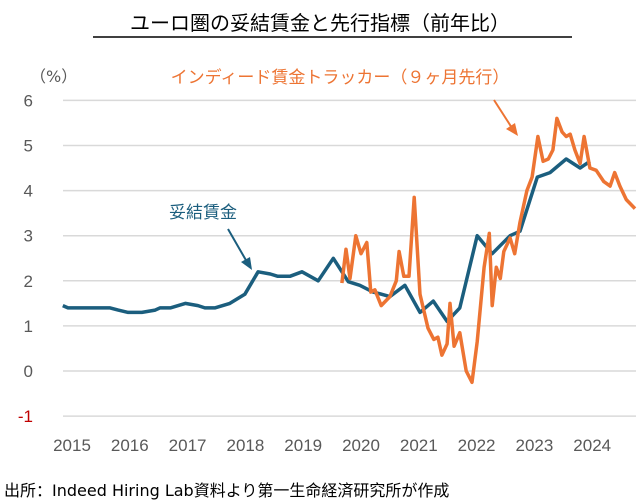  Describe the element at coordinates (320, 23) in the screenshot. I see `chart-title: ユーロ圏の妥結賃金と先行指標（前年比）` at that location.